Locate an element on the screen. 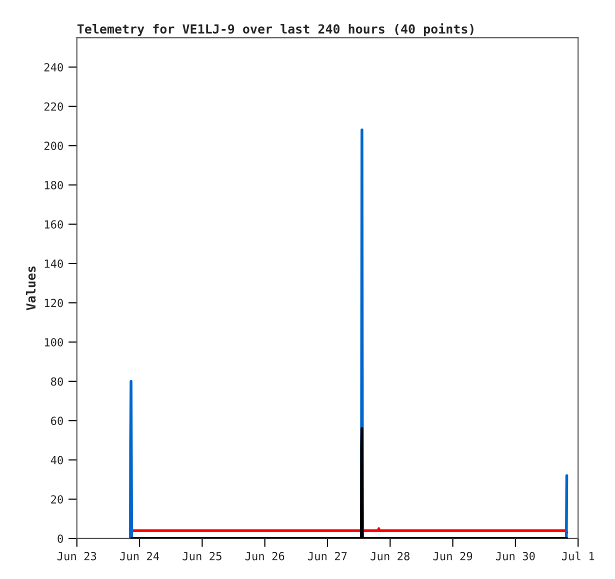 This screenshot has width=615, height=579. x-tick-label: Jun 24 is located at coordinates (140, 556).